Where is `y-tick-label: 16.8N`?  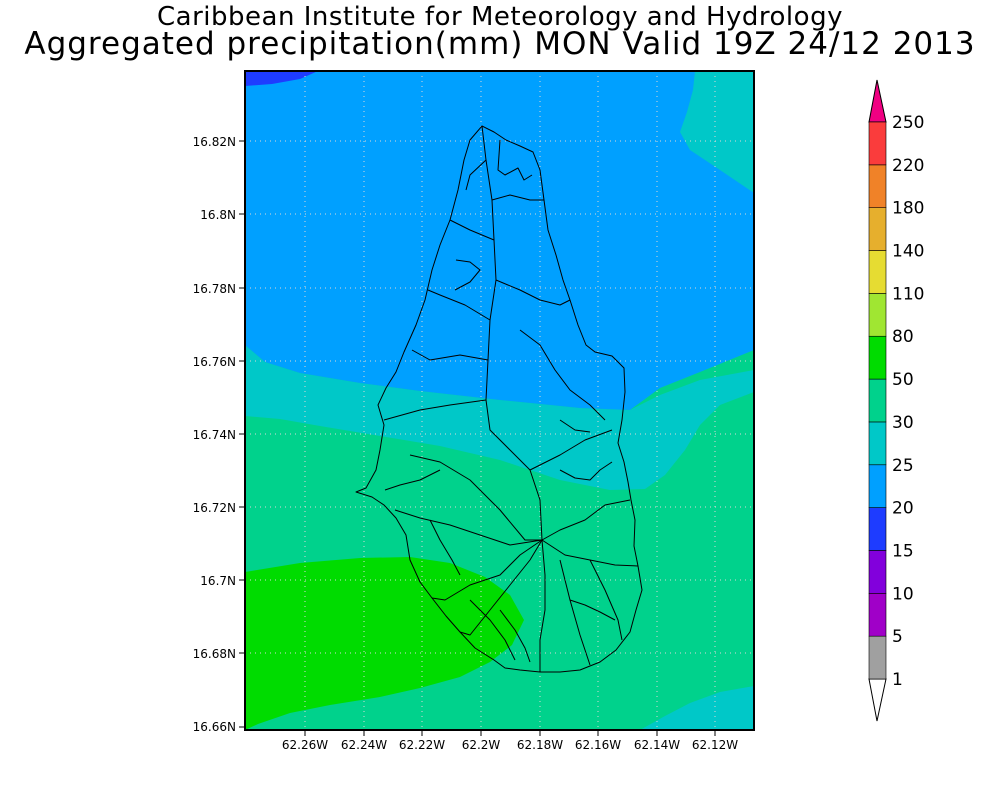 y-tick-label: 16.8N is located at coordinates (218, 215).